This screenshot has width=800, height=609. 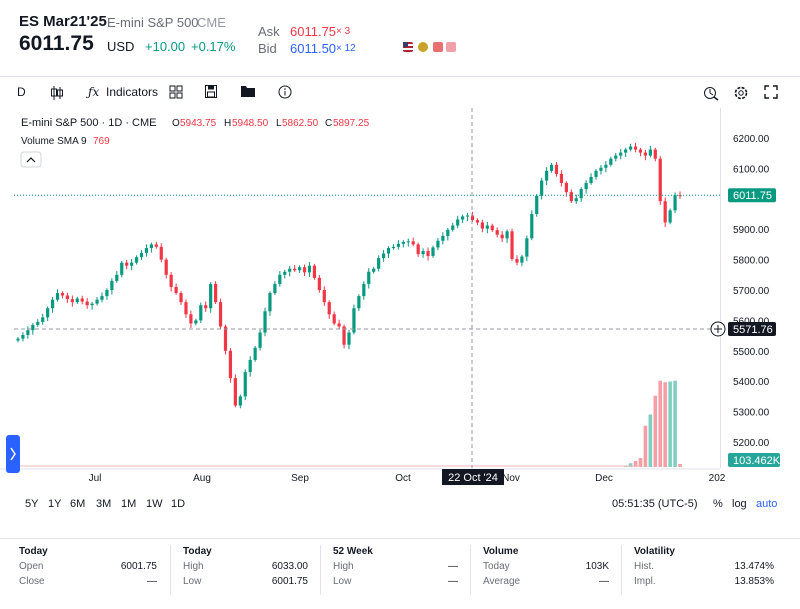 I want to click on stats-value: 13.474%, so click(x=754, y=566).